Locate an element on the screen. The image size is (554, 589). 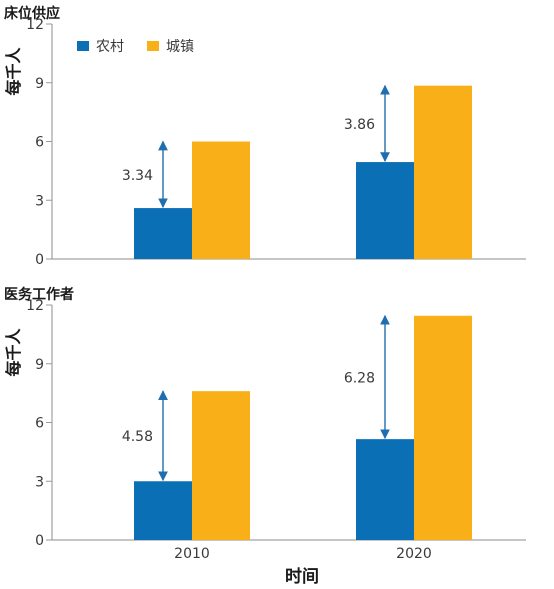
gap-label: 3.34 is located at coordinates (137, 176).